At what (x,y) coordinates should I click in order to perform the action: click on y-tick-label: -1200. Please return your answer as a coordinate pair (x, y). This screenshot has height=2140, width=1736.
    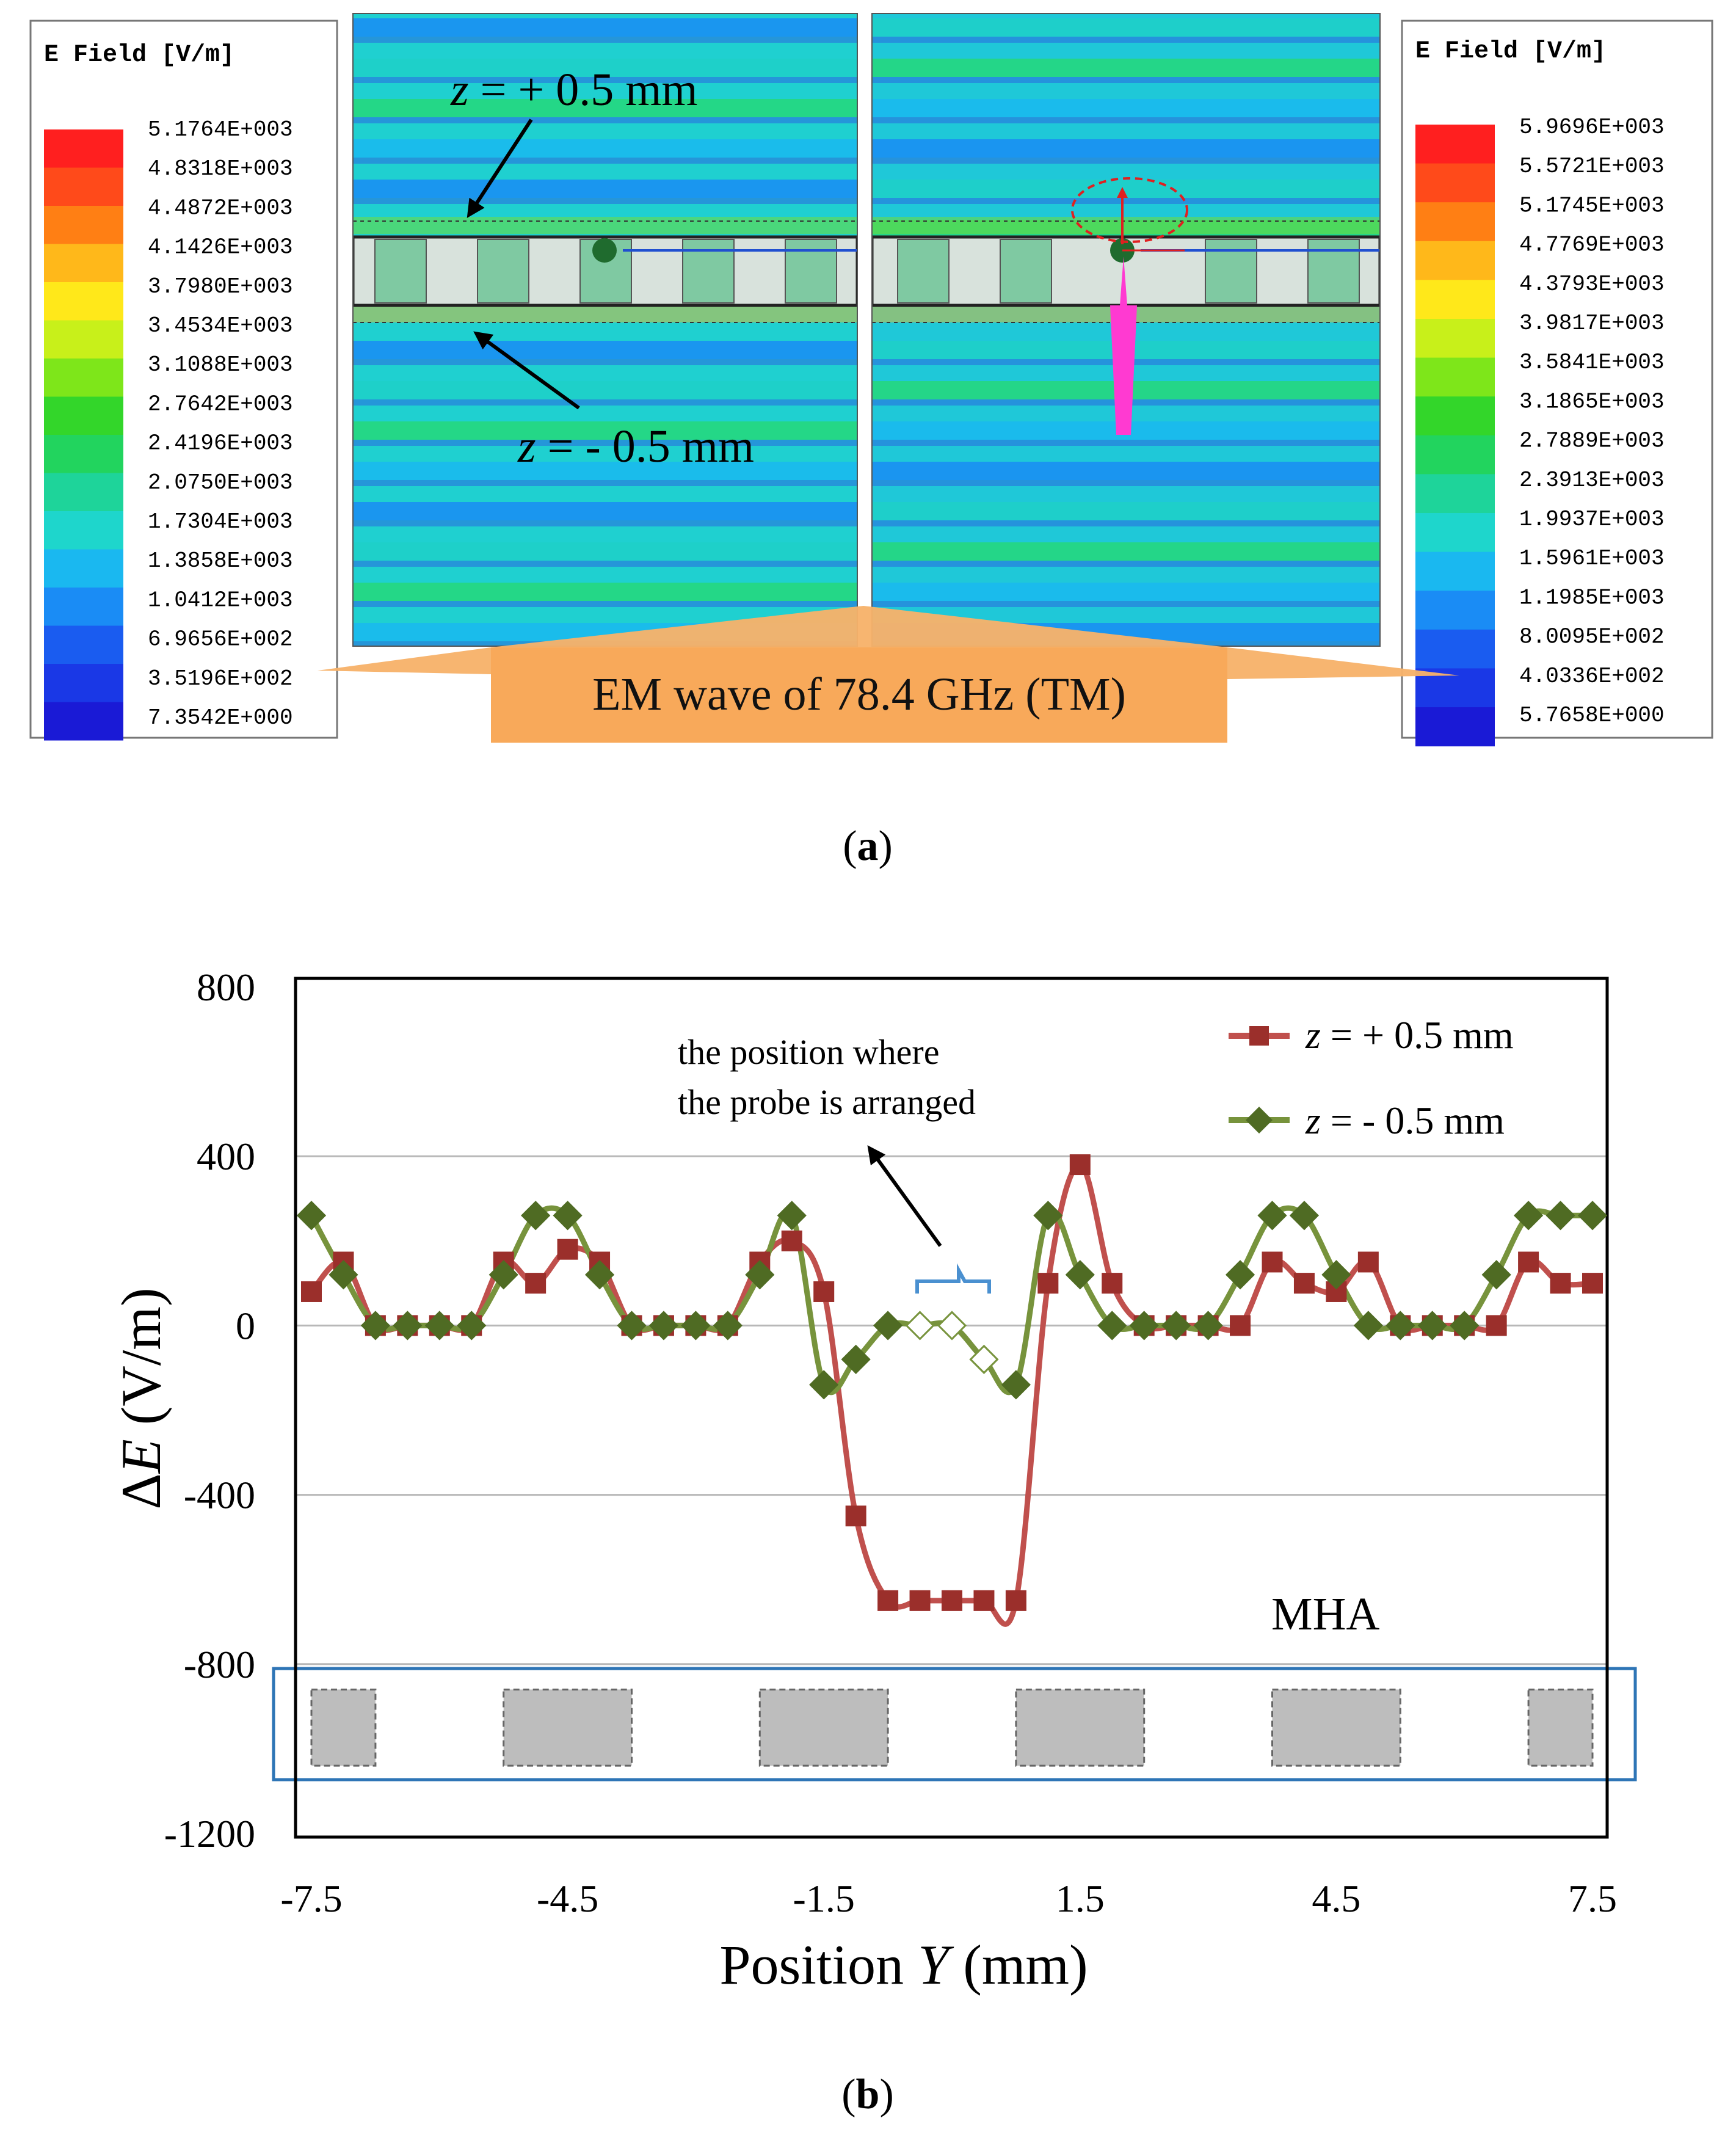
    Looking at the image, I should click on (210, 1834).